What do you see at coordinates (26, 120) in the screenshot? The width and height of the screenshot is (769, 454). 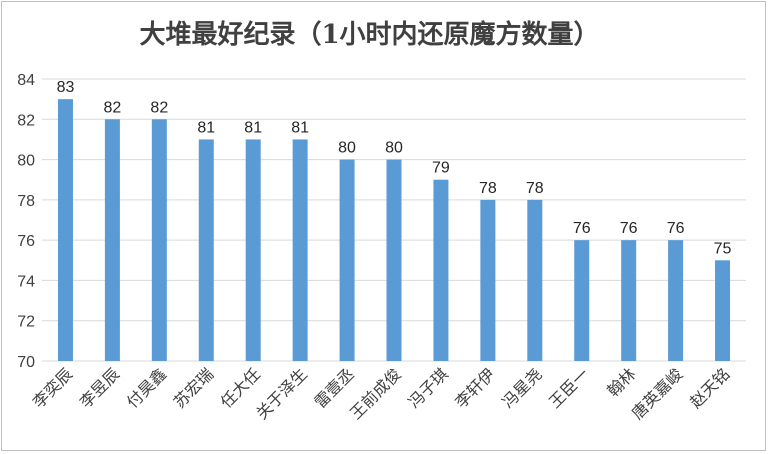 I see `y-tick-label: 82` at bounding box center [26, 120].